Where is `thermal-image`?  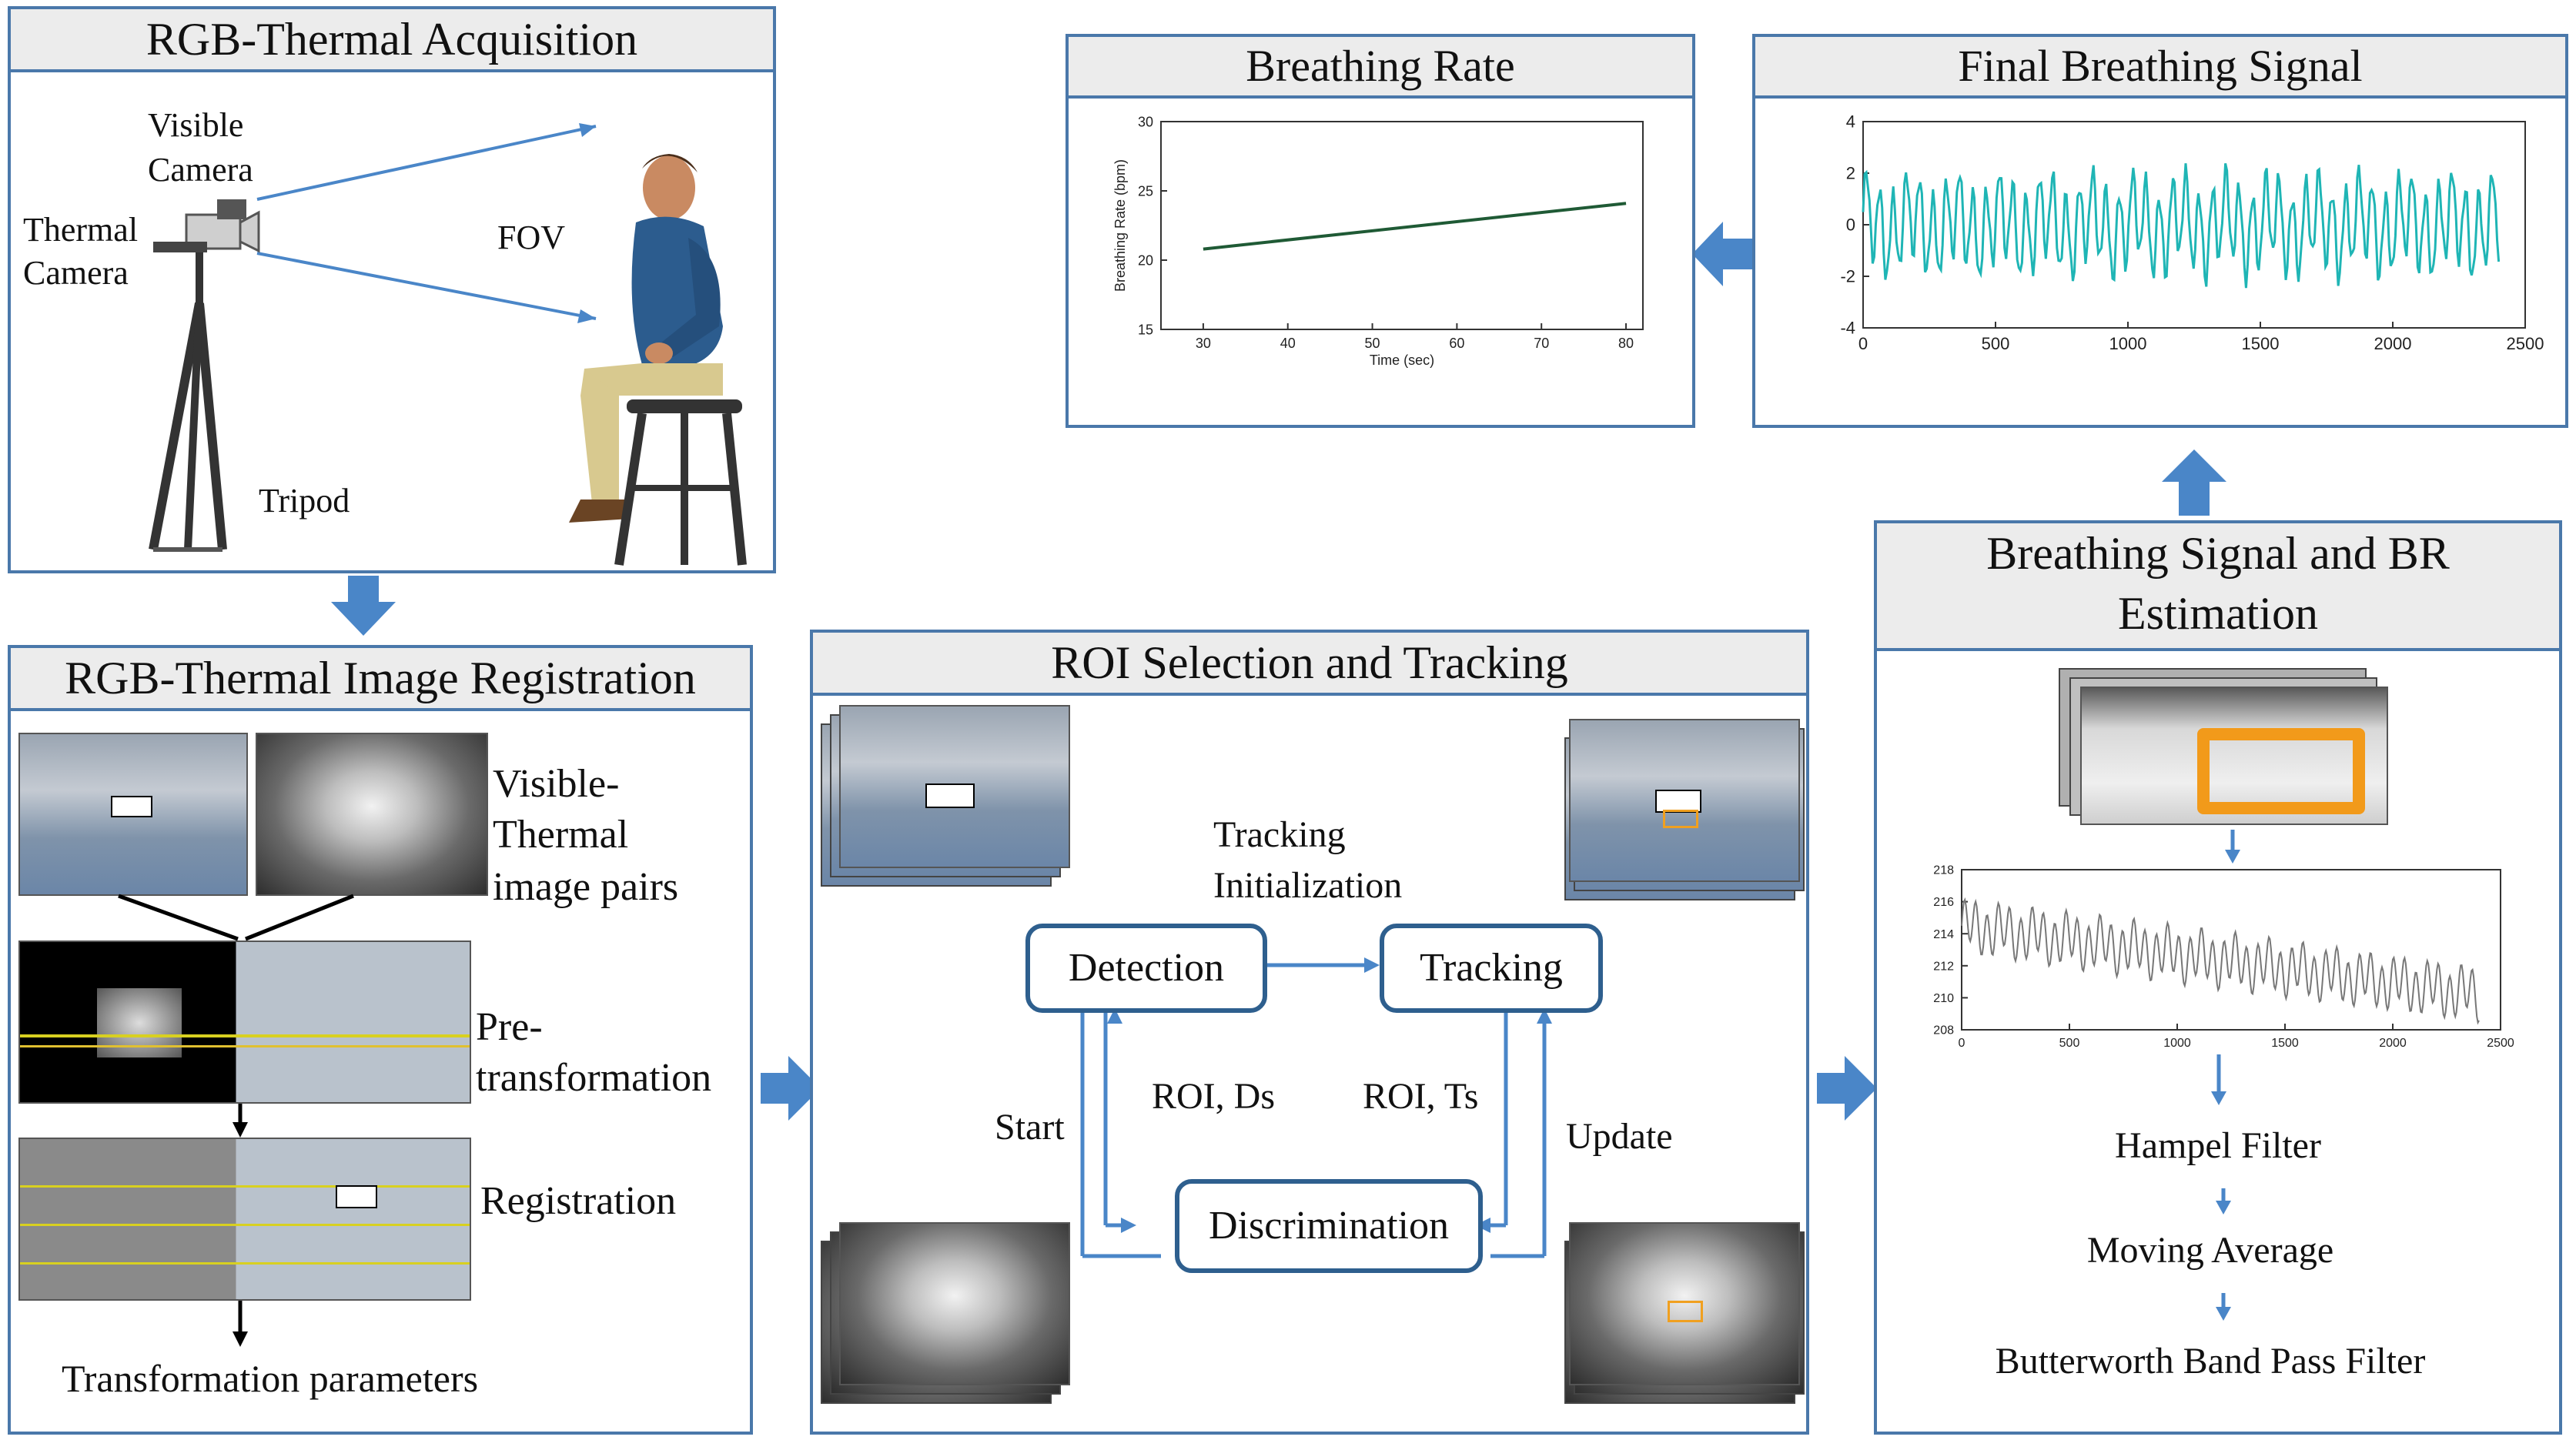
thermal-image is located at coordinates (372, 814).